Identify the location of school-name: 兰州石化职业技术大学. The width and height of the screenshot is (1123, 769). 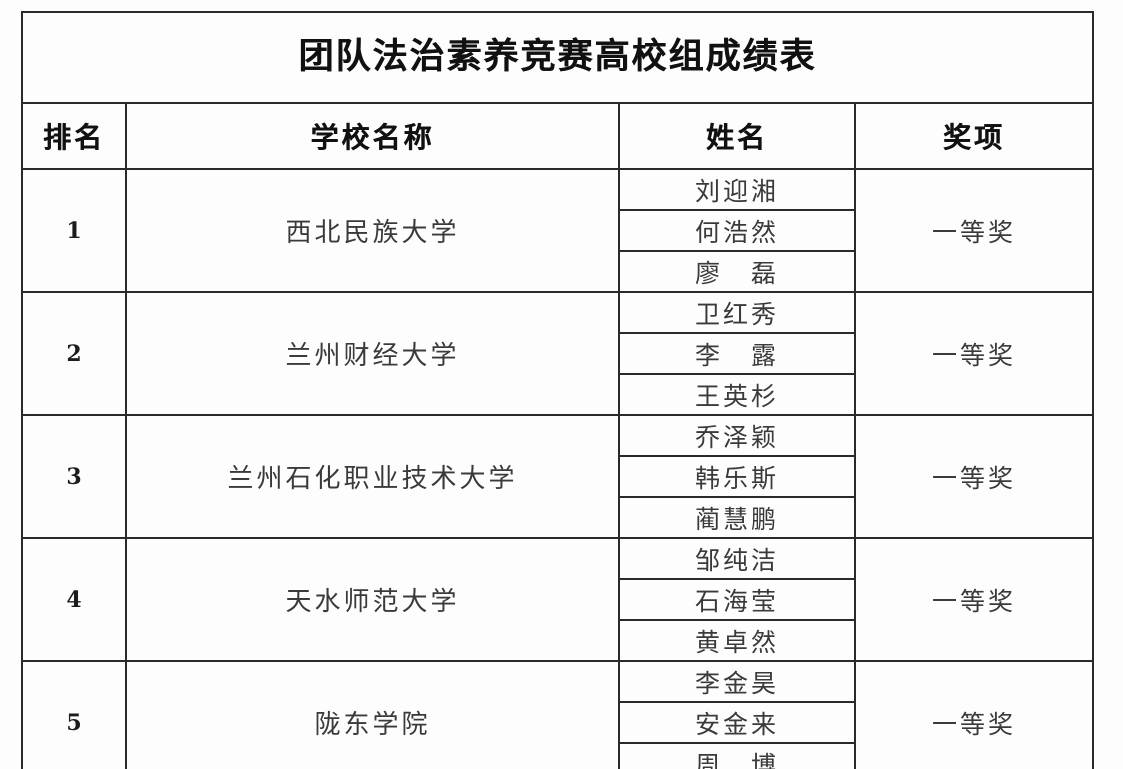
(372, 479).